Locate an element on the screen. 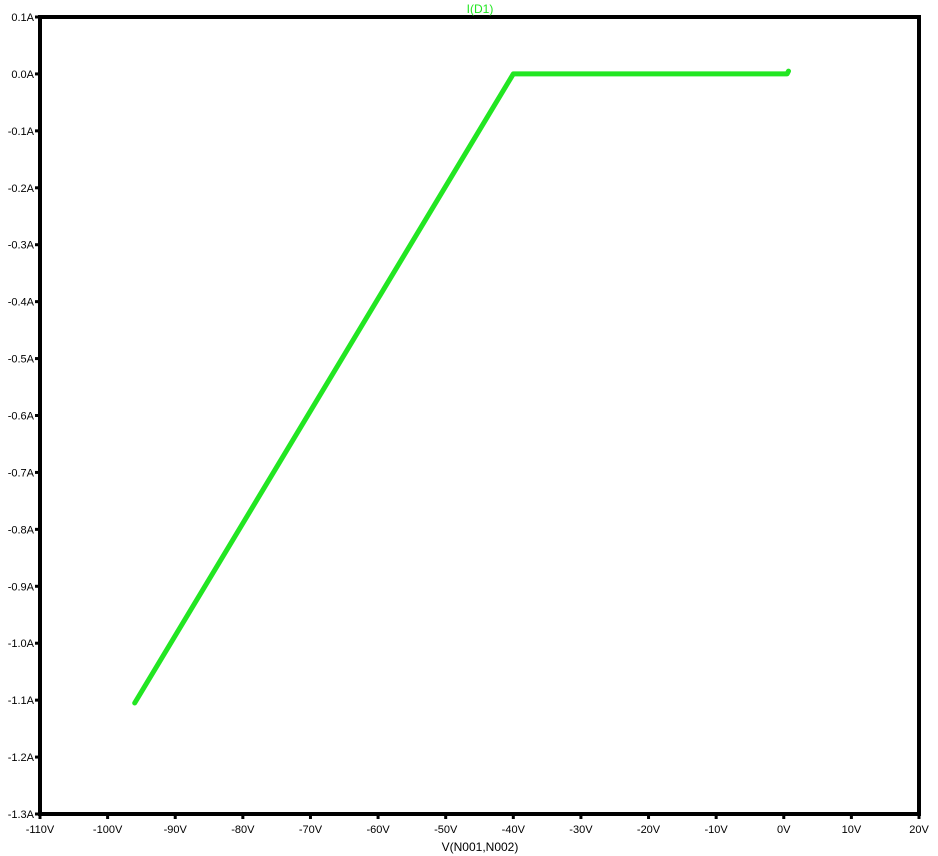 This screenshot has width=938, height=856. x-tick-label: 10V is located at coordinates (852, 830).